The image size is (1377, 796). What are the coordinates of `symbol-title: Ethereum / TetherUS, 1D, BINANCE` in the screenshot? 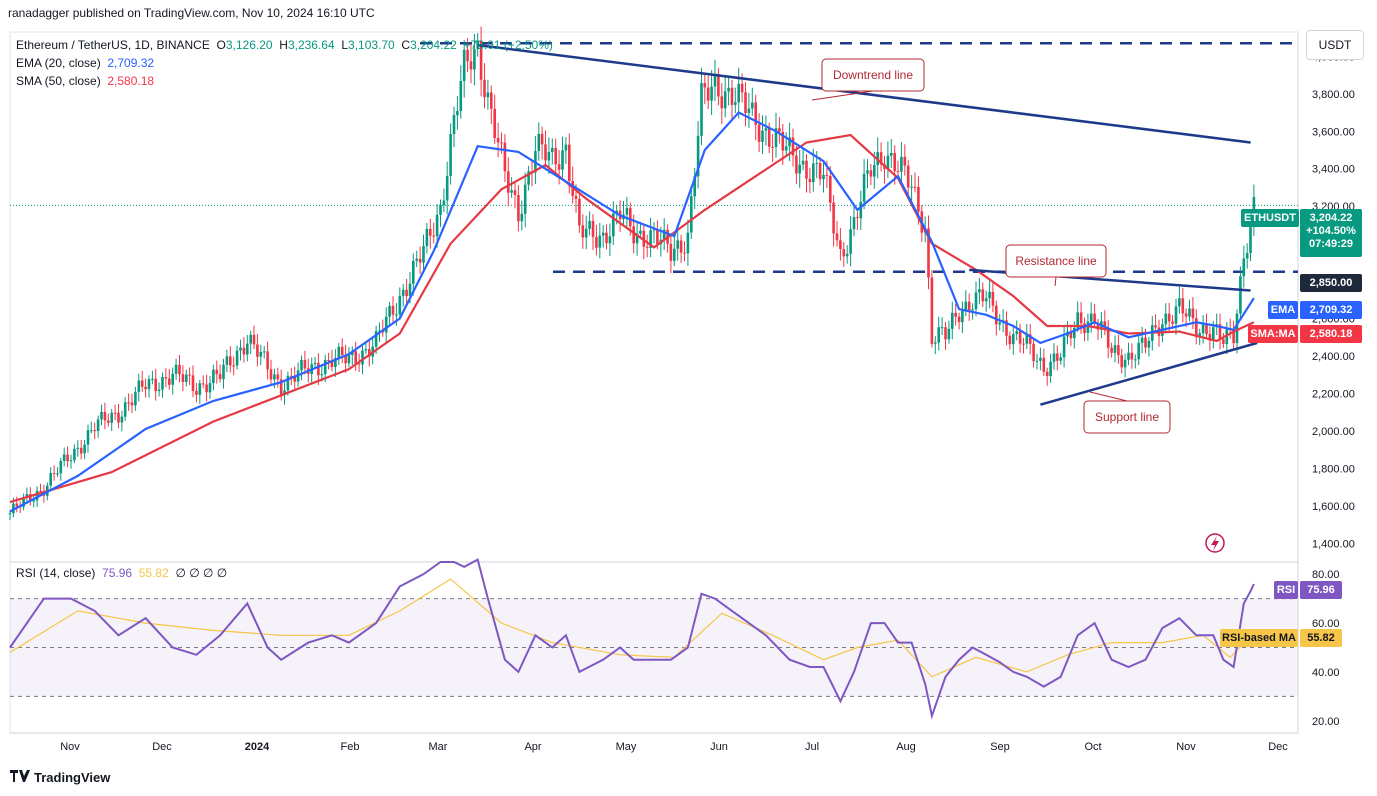 It's located at (113, 45).